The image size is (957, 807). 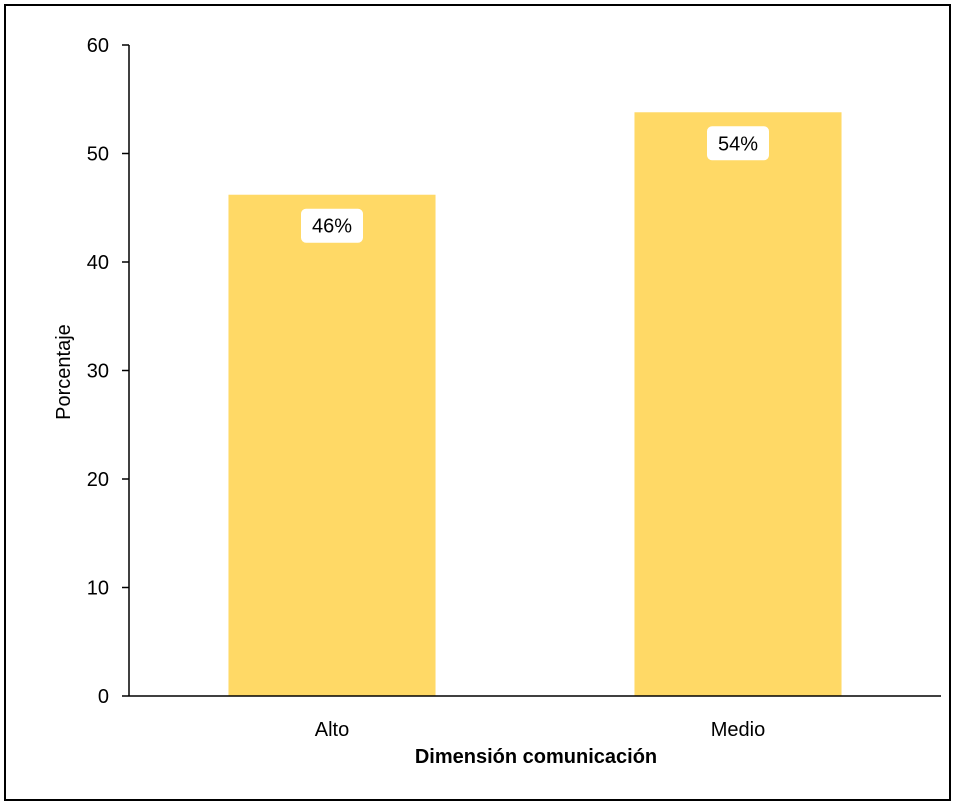 I want to click on y-tick-label: 60, so click(x=98, y=46).